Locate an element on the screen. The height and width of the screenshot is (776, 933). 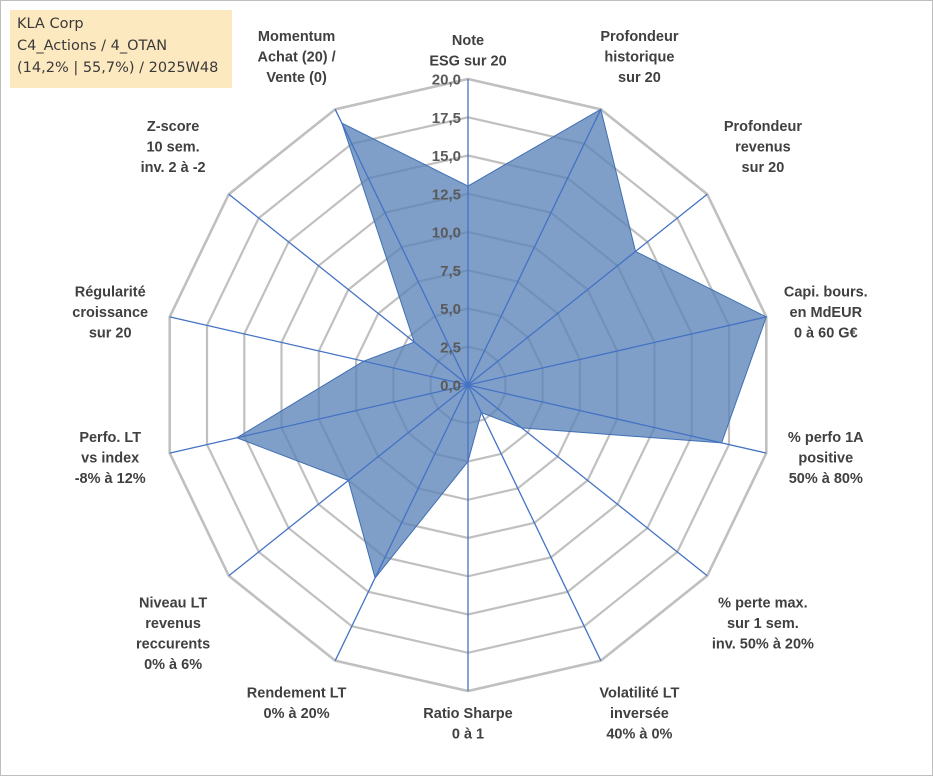
tick-label: 20,0 is located at coordinates (446, 80).